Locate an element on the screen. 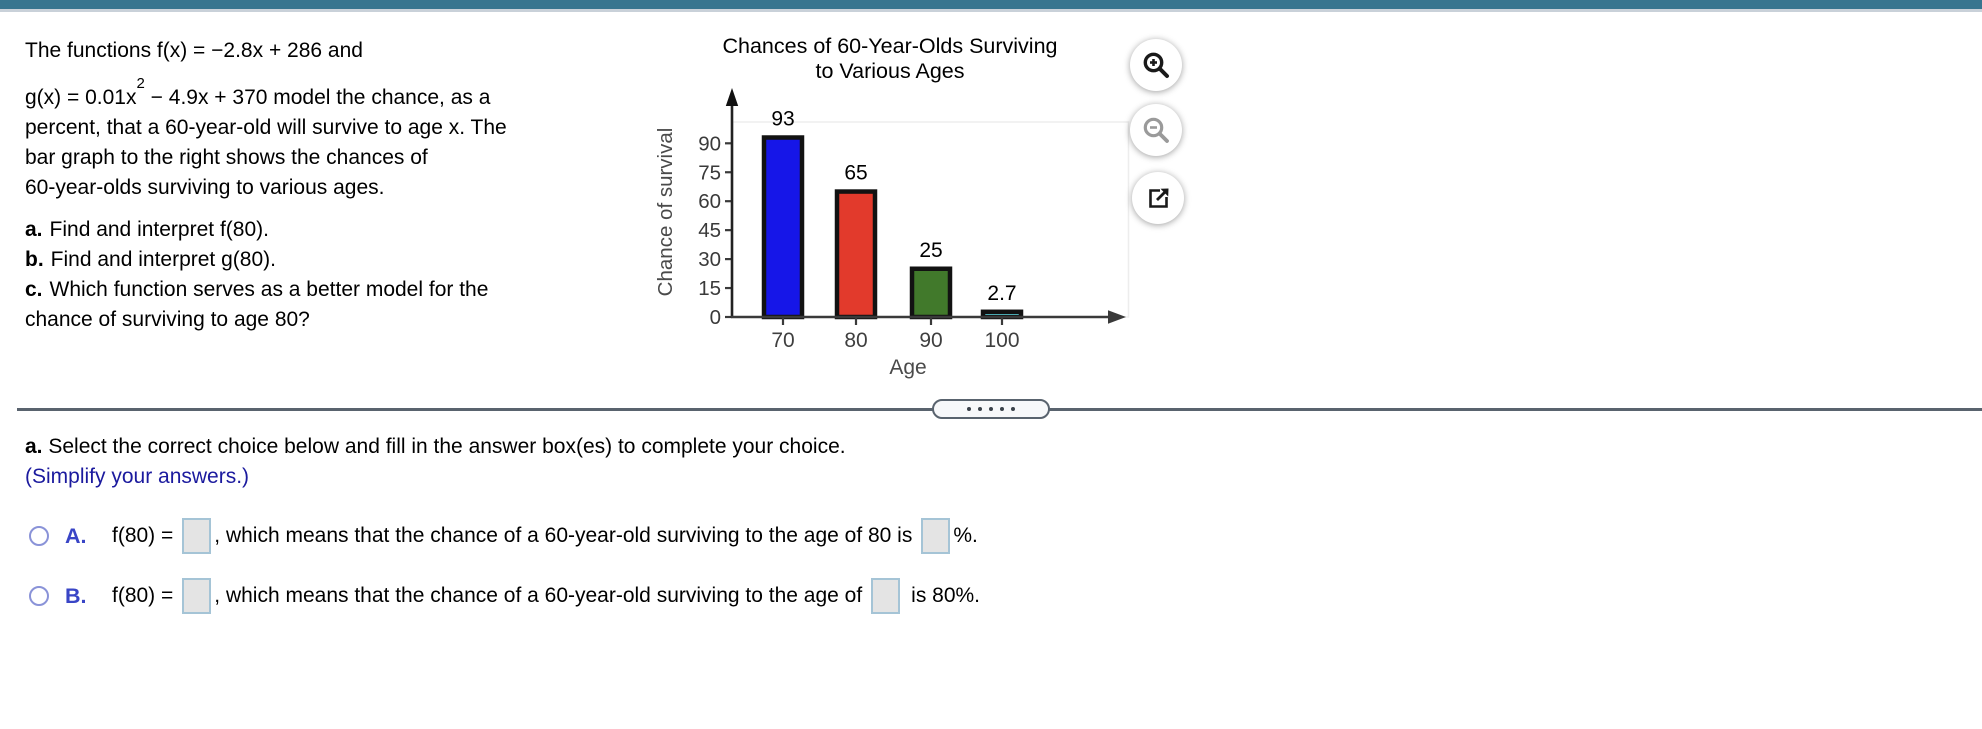 The height and width of the screenshot is (729, 1982). chart-title-line2: to Various Ages is located at coordinates (890, 71).